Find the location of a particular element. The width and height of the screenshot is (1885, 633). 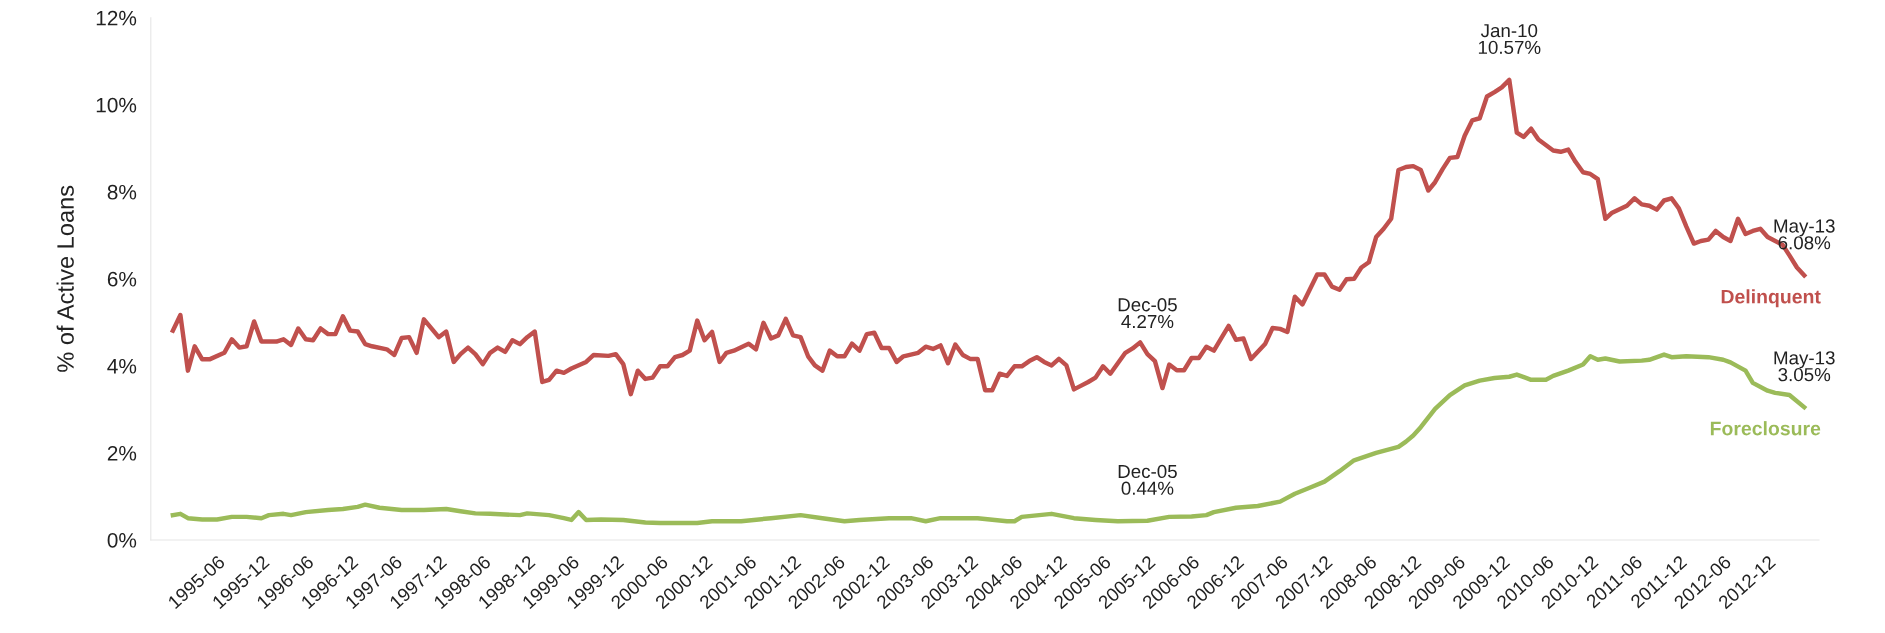

series-label: Delinquent is located at coordinates (1771, 298).